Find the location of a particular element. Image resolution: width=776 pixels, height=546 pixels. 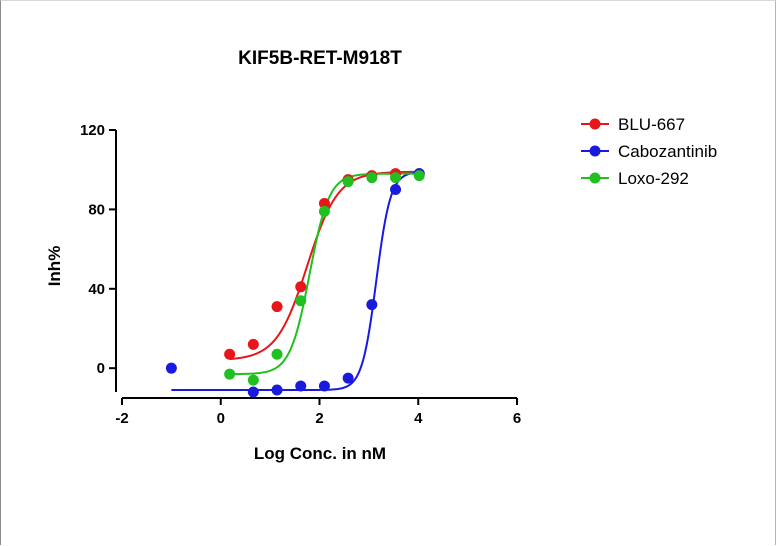

legend-label: BLU-667 is located at coordinates (651, 124).